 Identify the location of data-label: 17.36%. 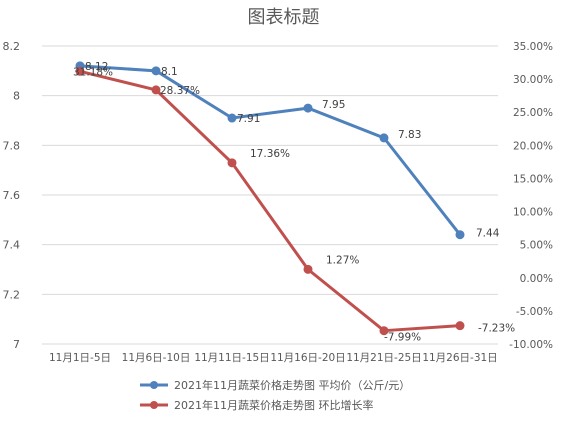
(270, 154).